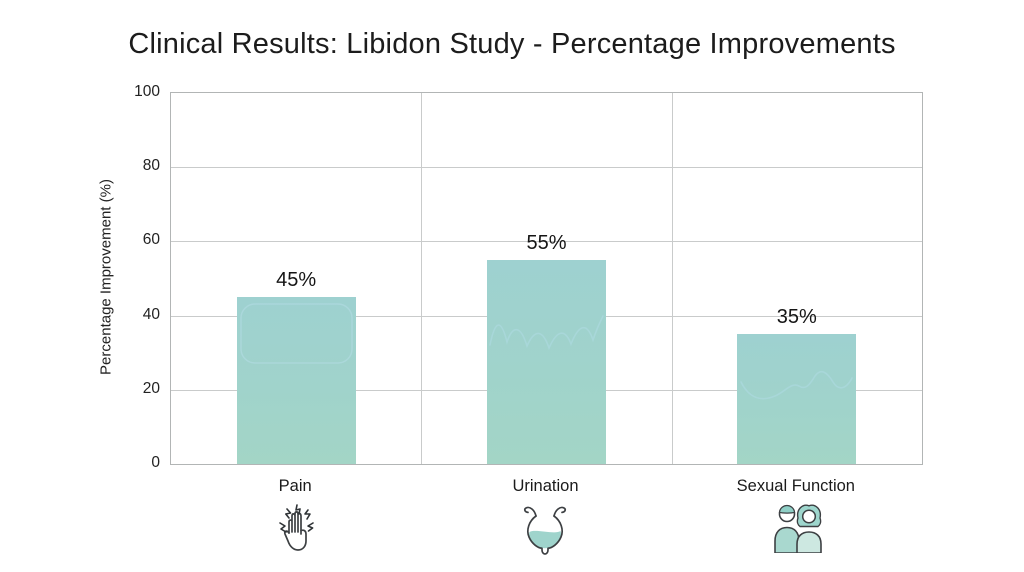 This screenshot has height=572, width=1024. I want to click on x-axis-cell: Pain, so click(295, 508).